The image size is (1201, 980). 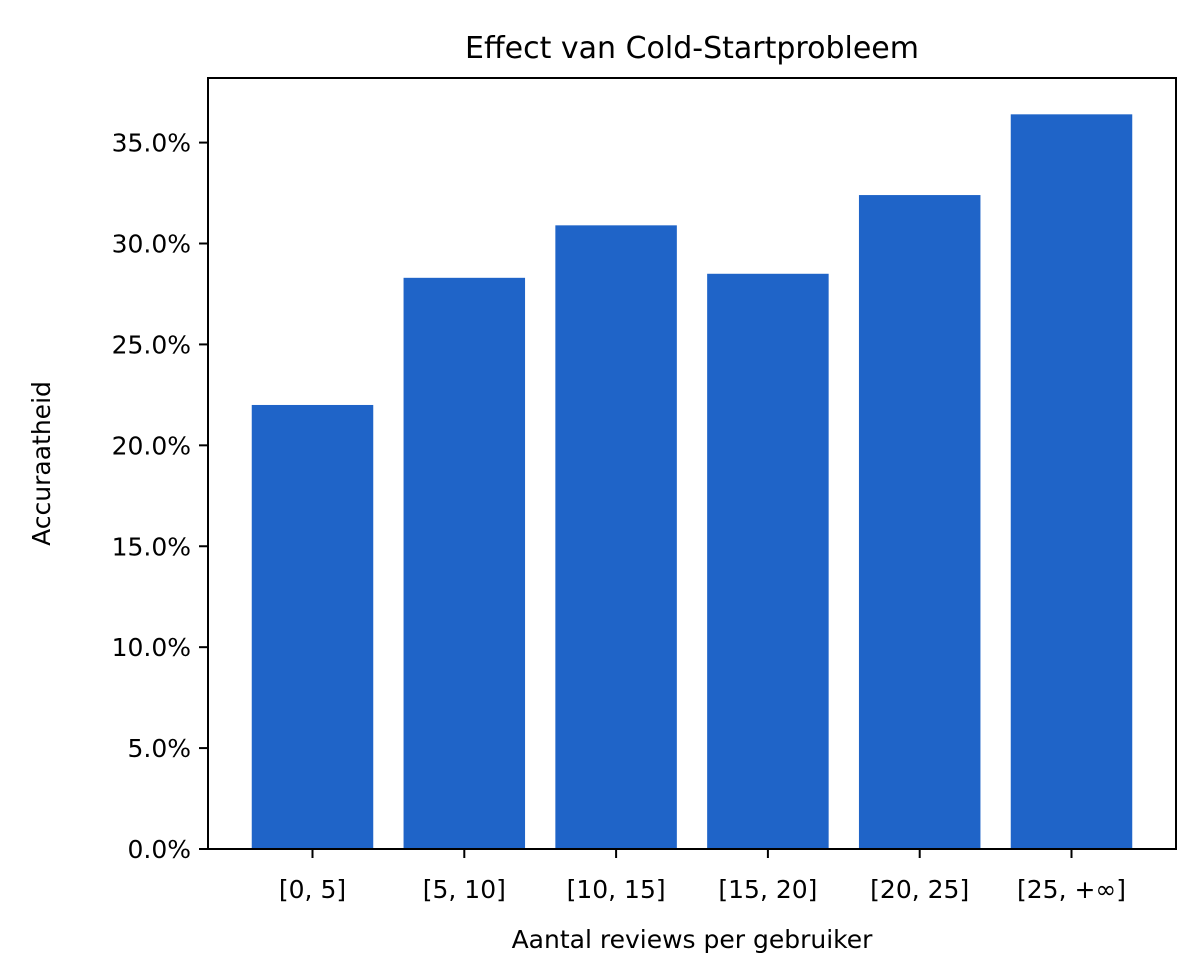 I want to click on y-tick-label: 25.0%, so click(x=151, y=344).